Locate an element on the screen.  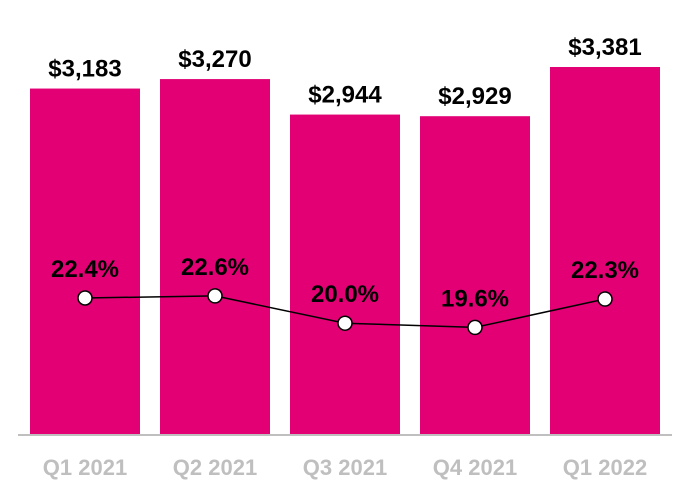
percentage-label: 19.6% is located at coordinates (475, 298).